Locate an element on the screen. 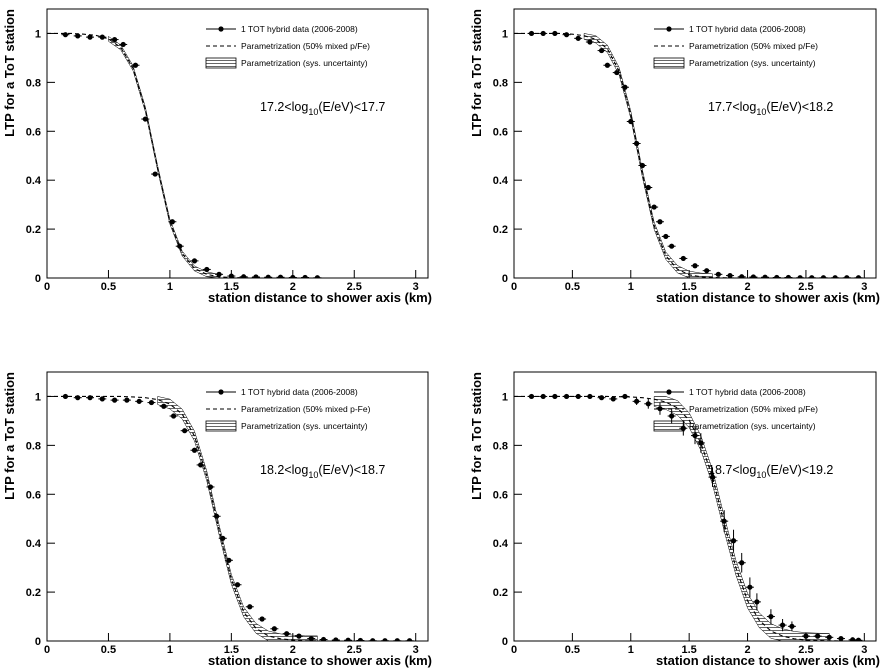  uncertainty-band is located at coordinates (237, 518).